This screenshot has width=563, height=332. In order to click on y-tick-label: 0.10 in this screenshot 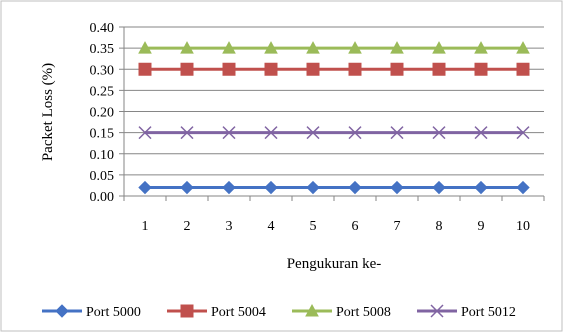, I will do `click(102, 155)`.